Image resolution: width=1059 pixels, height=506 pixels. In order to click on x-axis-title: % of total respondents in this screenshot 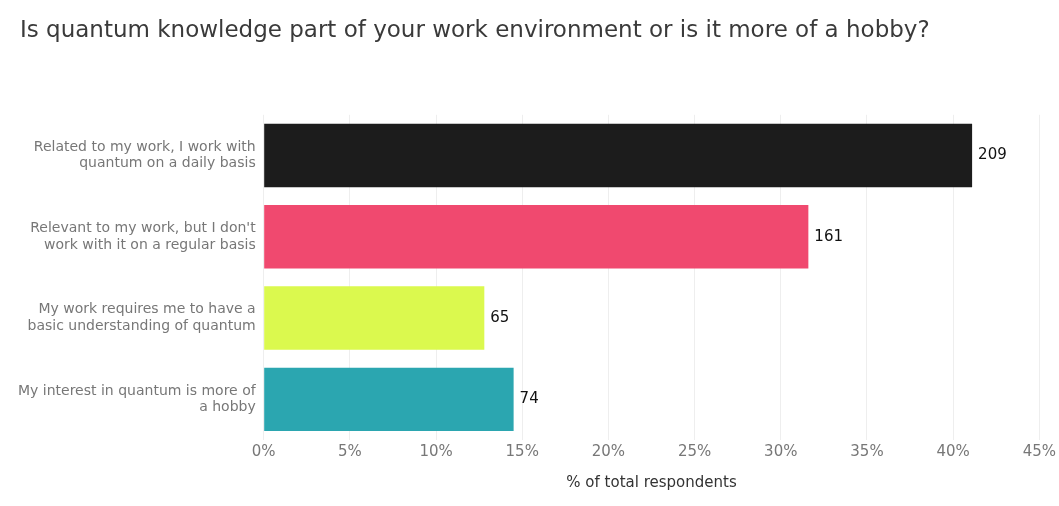, I will do `click(651, 481)`.